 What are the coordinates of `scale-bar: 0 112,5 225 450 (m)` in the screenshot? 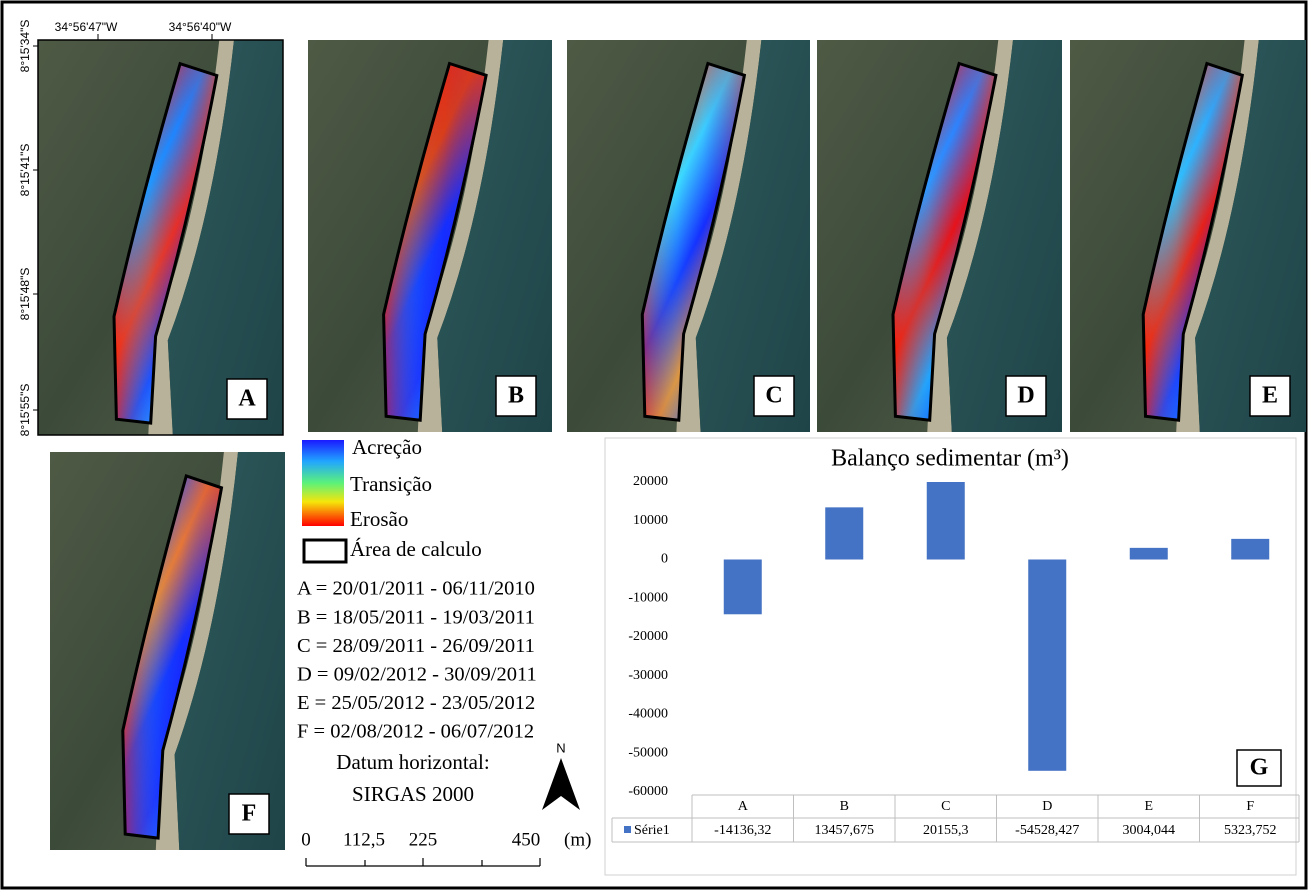 It's located at (446, 848).